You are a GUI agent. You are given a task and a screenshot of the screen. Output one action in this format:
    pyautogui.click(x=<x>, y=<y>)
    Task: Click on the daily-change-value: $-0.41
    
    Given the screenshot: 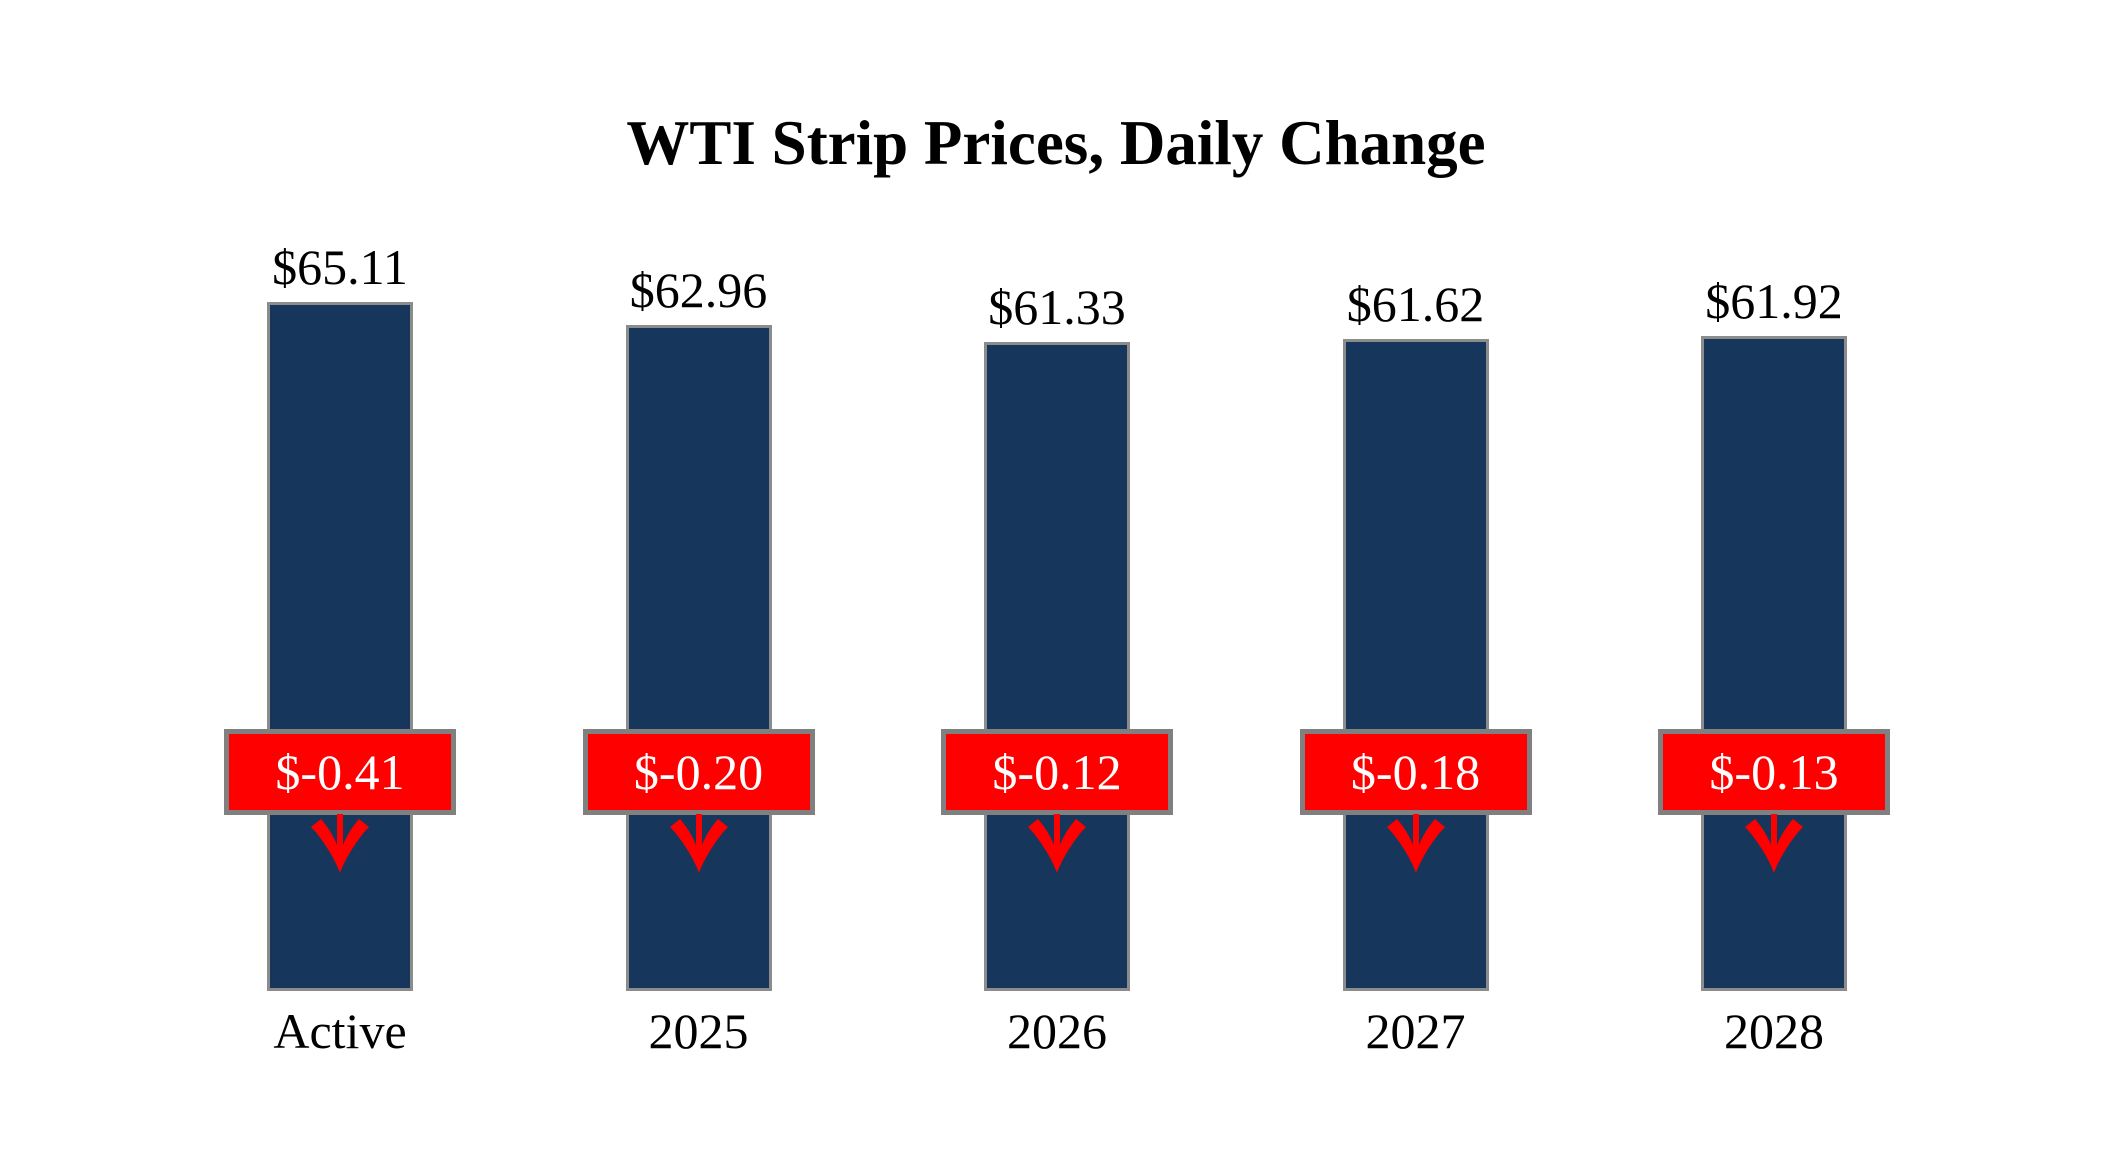 What is the action you would take?
    pyautogui.click(x=340, y=772)
    